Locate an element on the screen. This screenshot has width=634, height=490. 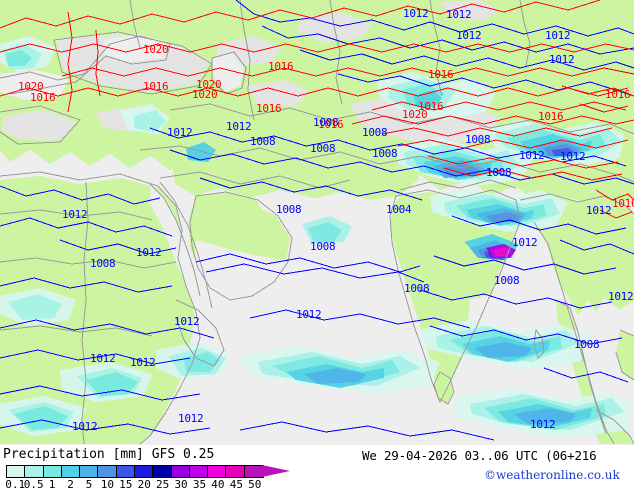
legend-tick: 25 is located at coordinates (163, 484).